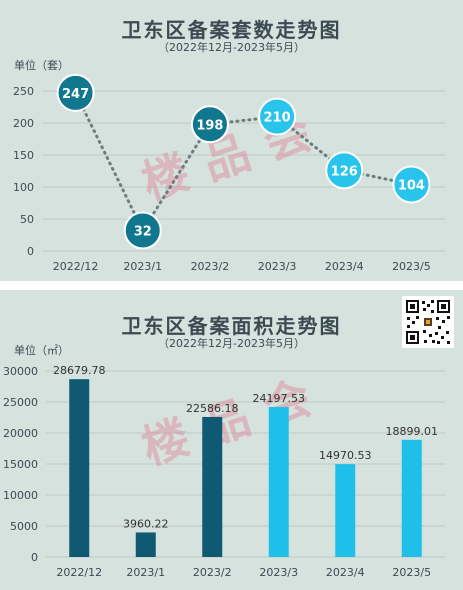 The height and width of the screenshot is (590, 463). Describe the element at coordinates (24, 526) in the screenshot. I see `y-tick-label: 5000` at that location.